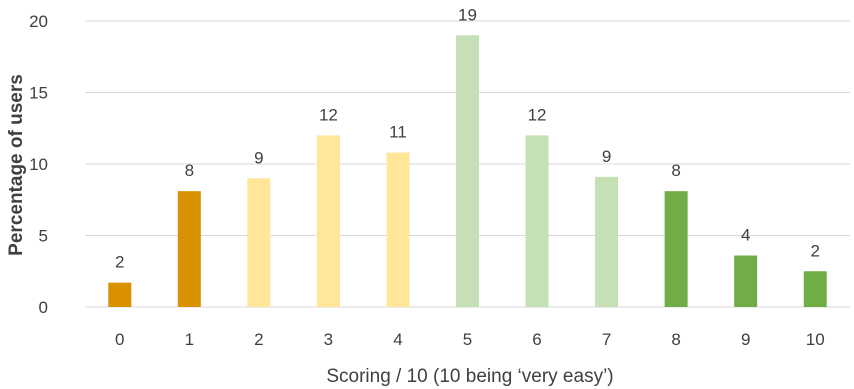 The image size is (854, 389). Describe the element at coordinates (606, 156) in the screenshot. I see `data-label-7: 9` at that location.